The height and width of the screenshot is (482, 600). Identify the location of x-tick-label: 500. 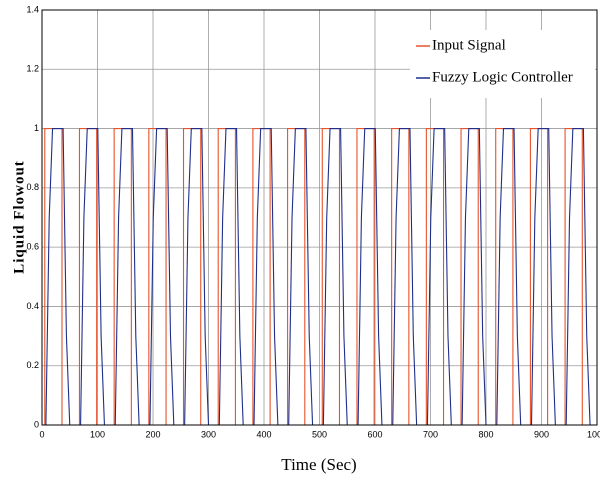
(319, 434).